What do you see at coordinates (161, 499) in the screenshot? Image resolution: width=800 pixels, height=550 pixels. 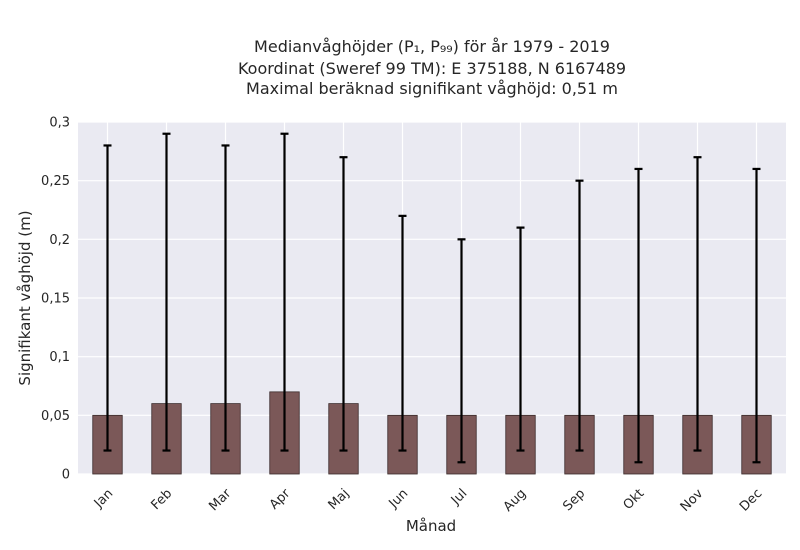 I see `x-tick-label: Feb` at bounding box center [161, 499].